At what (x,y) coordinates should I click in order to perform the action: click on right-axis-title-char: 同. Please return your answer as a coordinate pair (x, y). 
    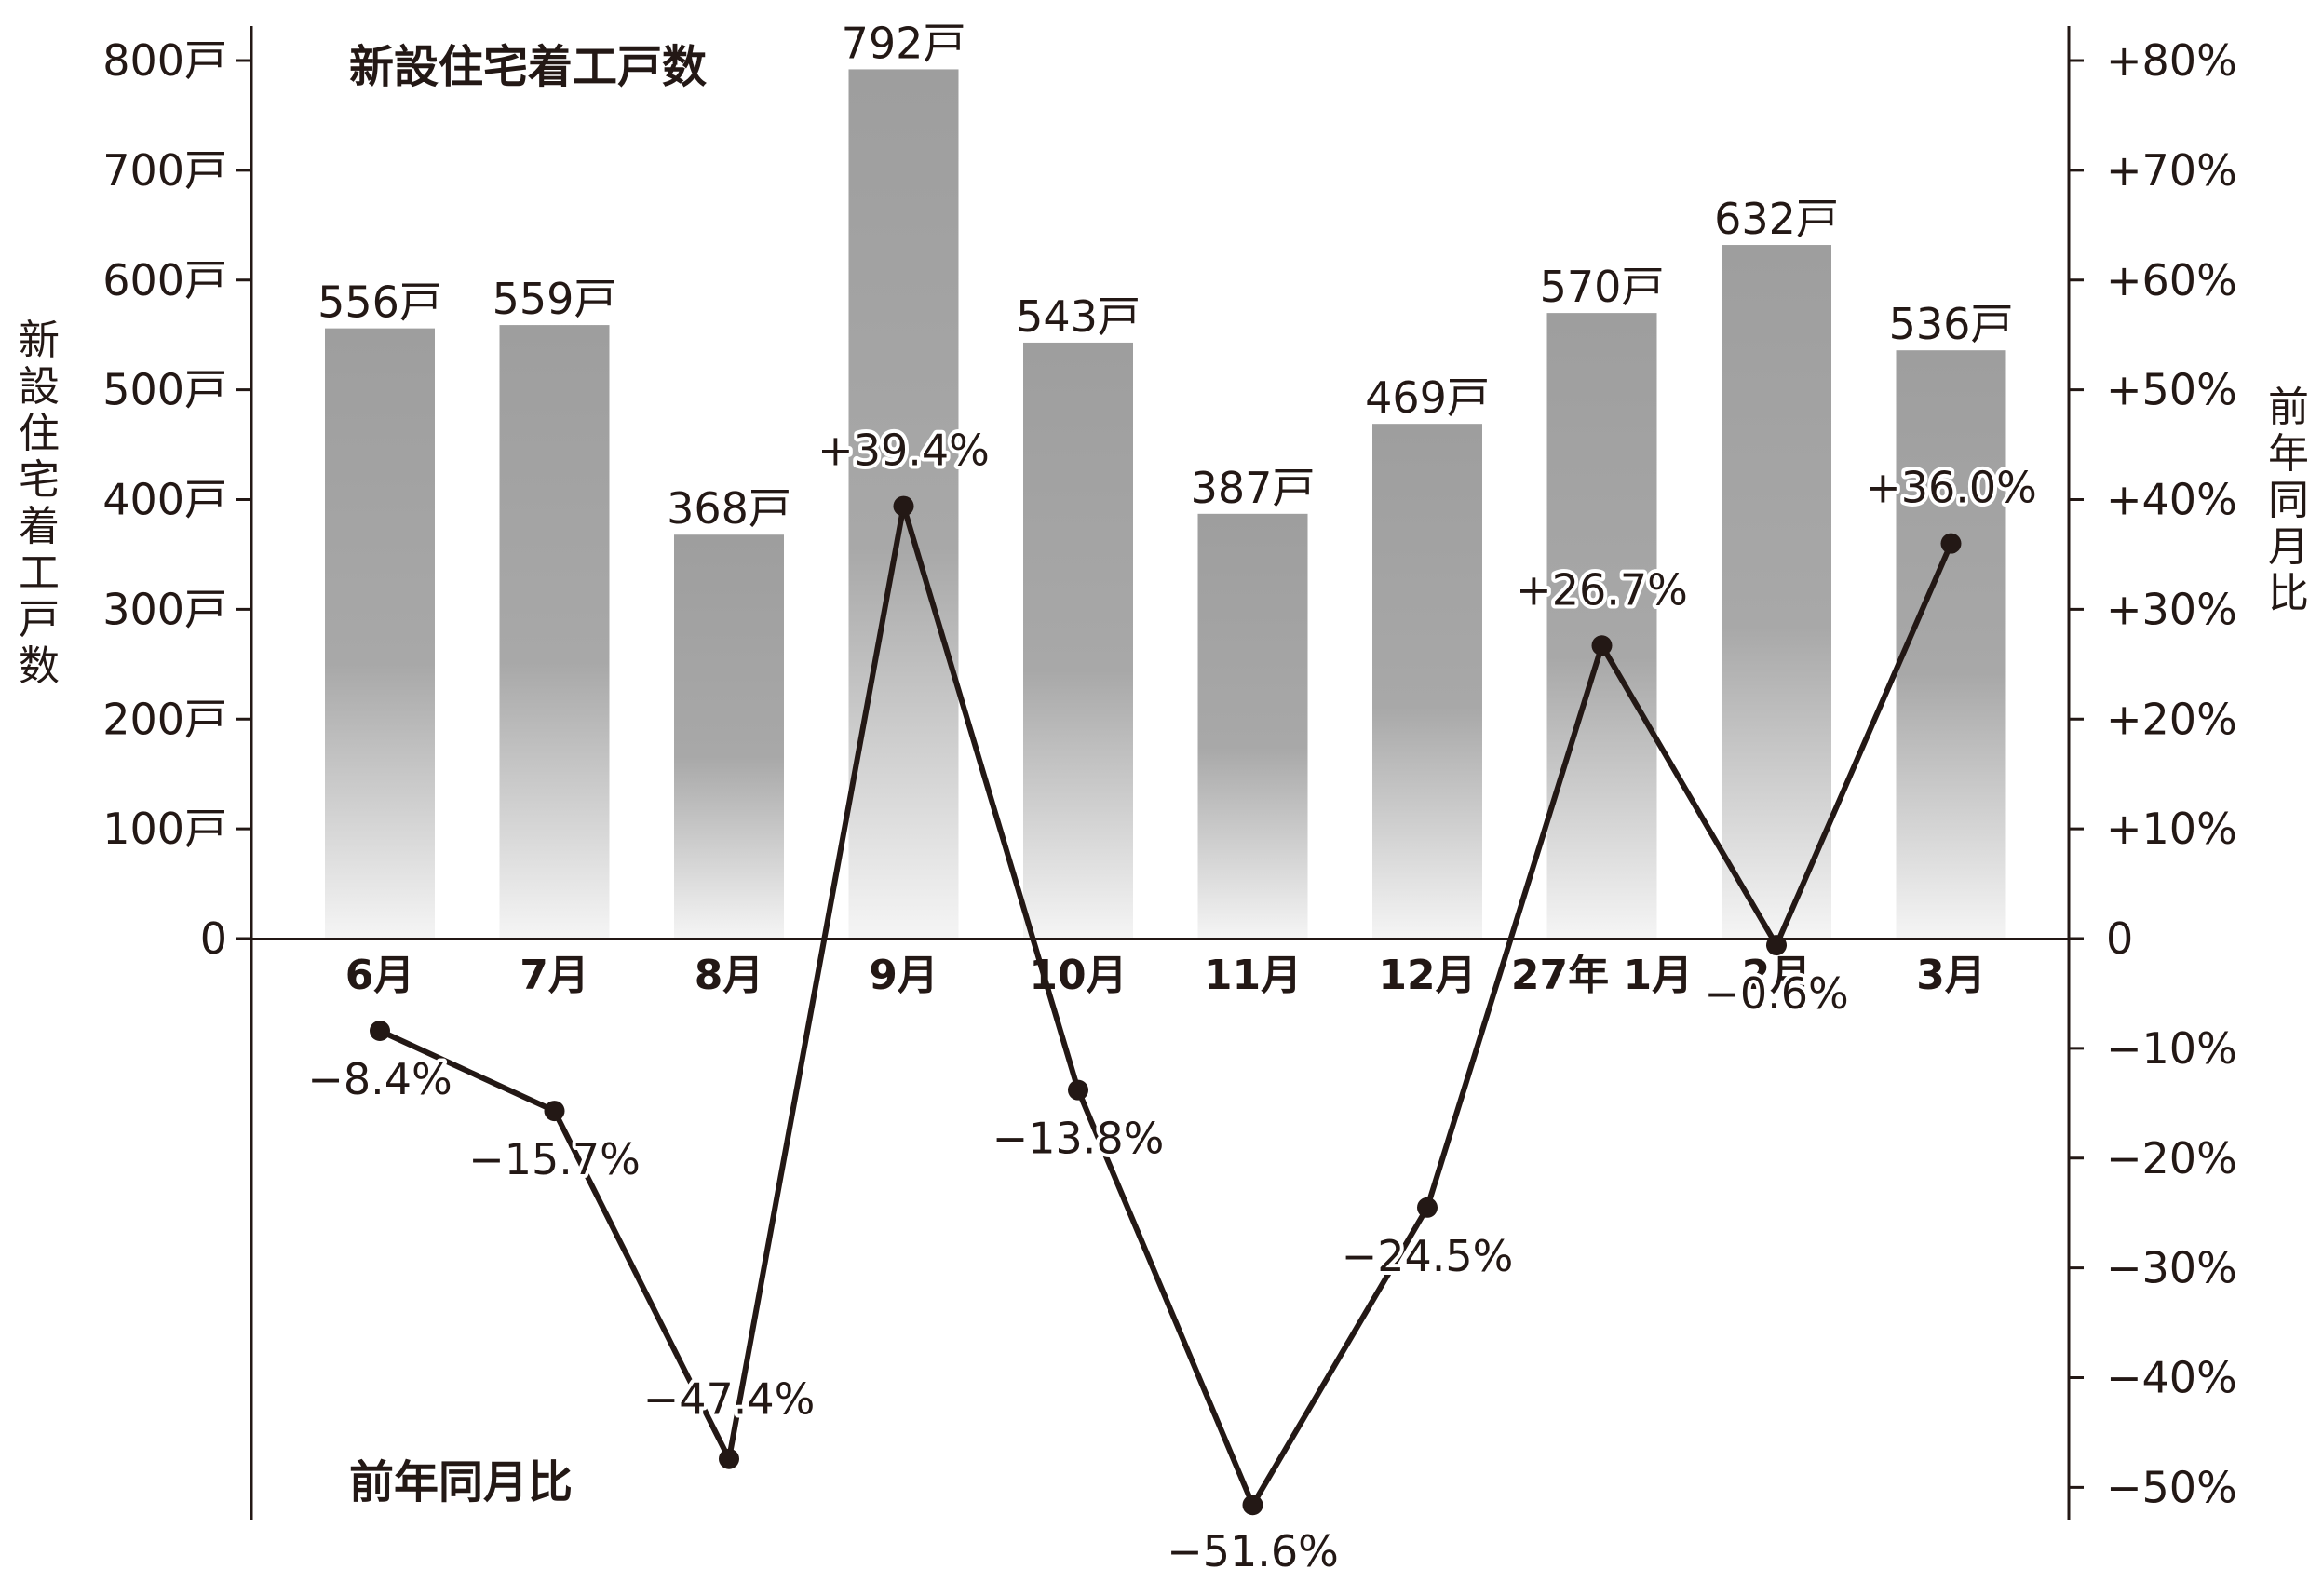
    Looking at the image, I should click on (2288, 500).